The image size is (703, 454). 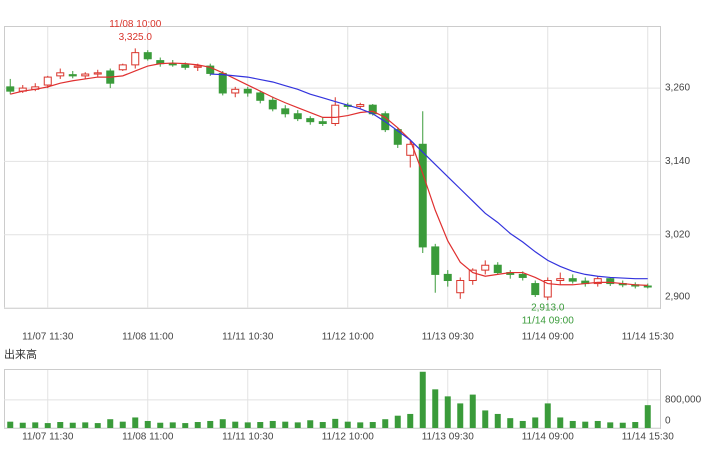 What do you see at coordinates (683, 400) in the screenshot?
I see `y-tick-label: 800,000` at bounding box center [683, 400].